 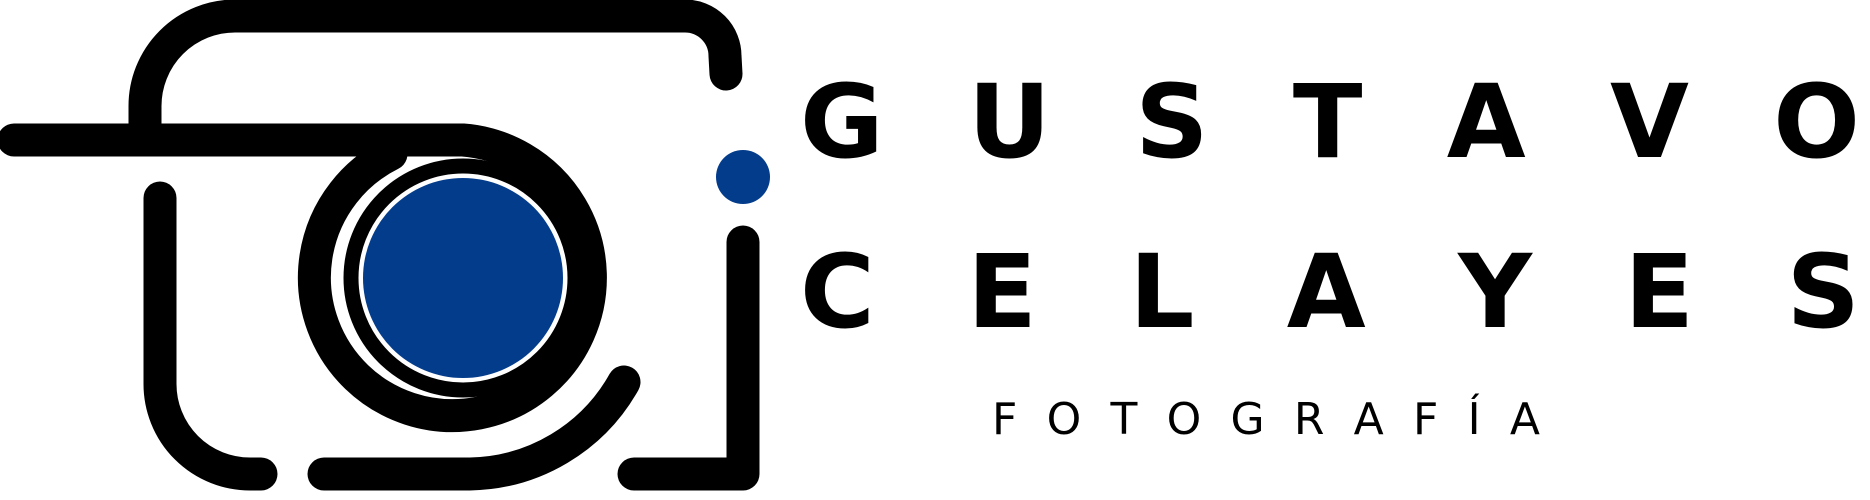 I want to click on camera-lens, so click(x=463, y=278).